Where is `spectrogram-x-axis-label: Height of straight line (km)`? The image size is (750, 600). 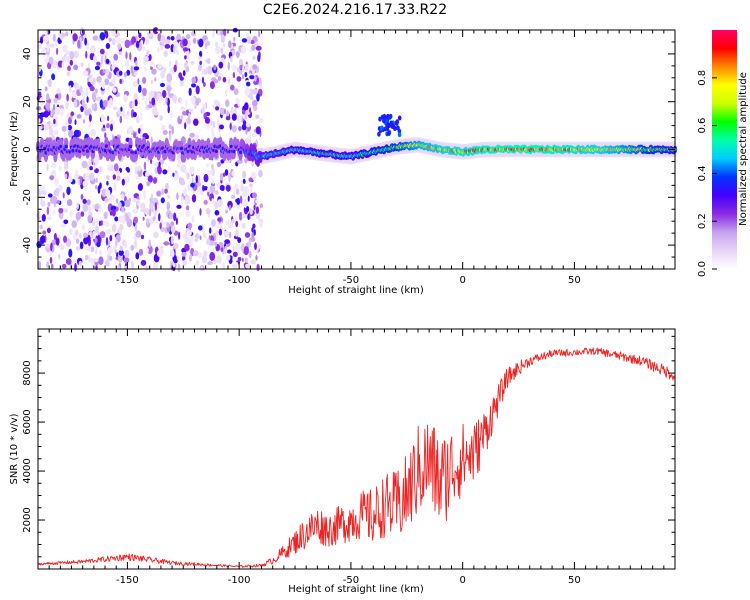 spectrogram-x-axis-label: Height of straight line (km) is located at coordinates (356, 290).